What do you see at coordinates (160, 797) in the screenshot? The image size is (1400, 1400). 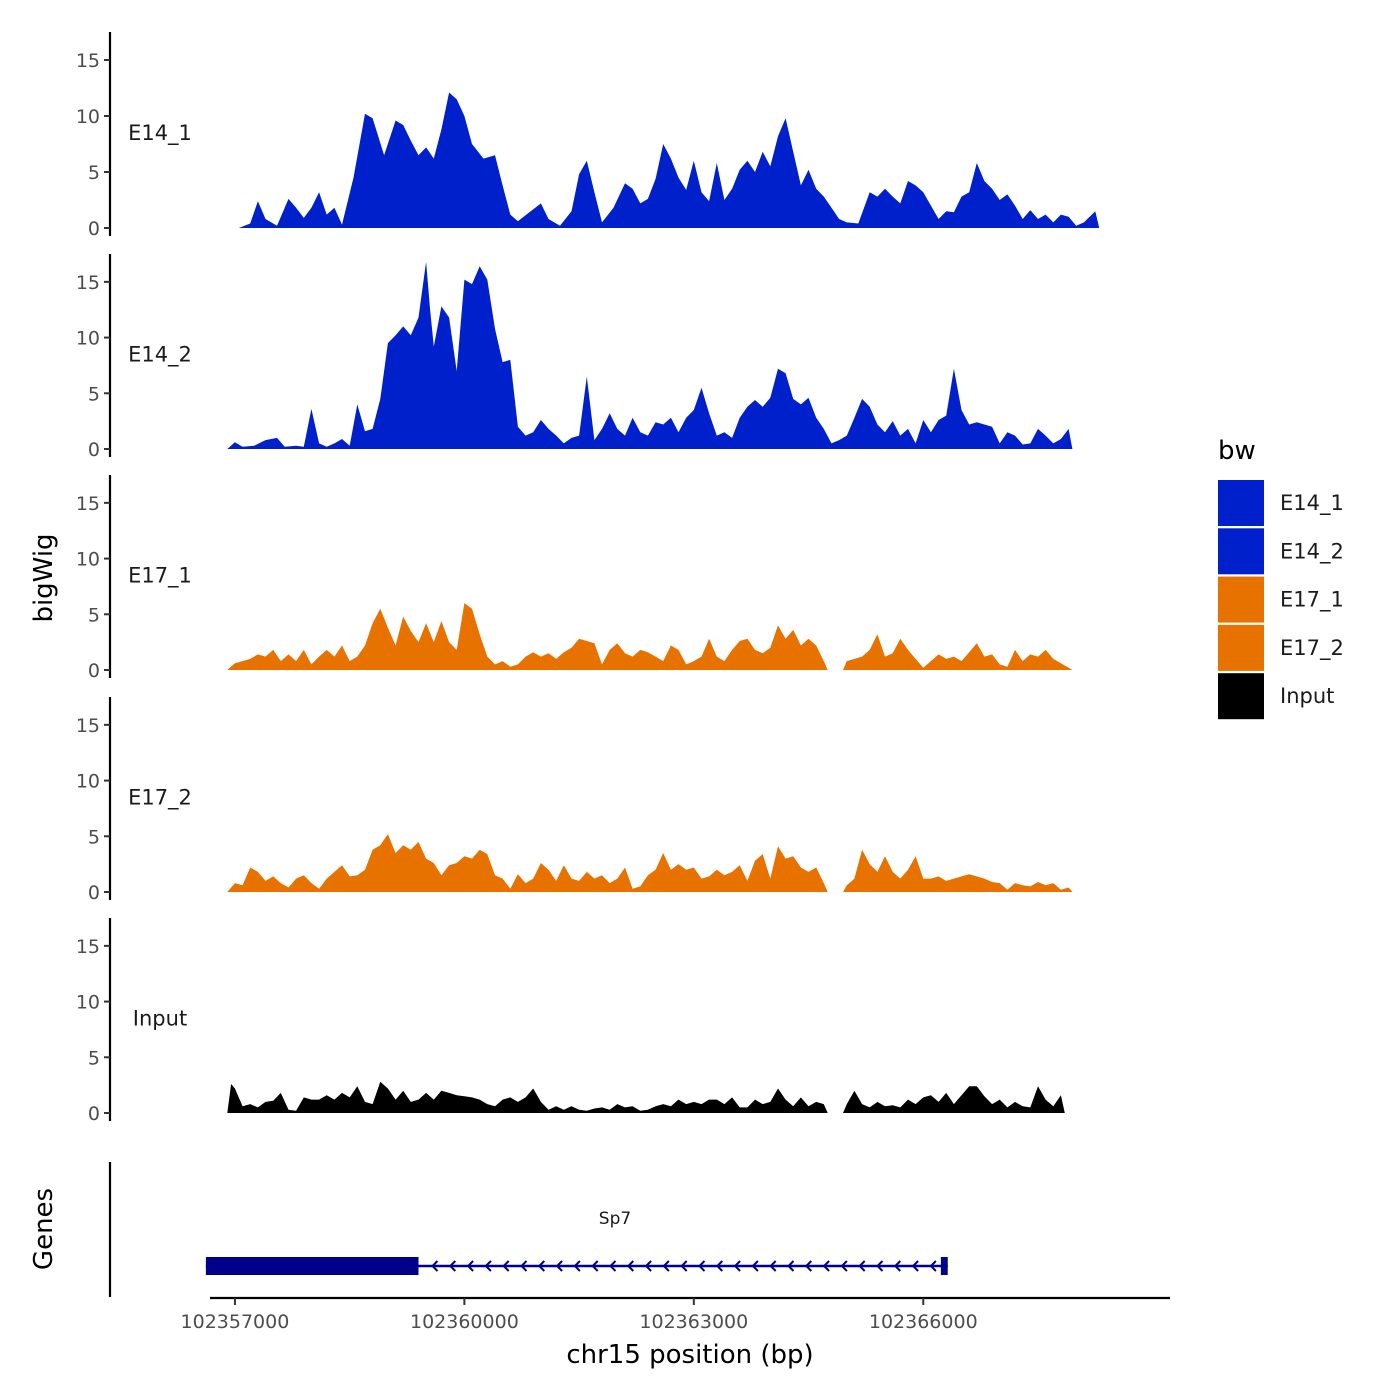 I see `track-label: E17_2` at bounding box center [160, 797].